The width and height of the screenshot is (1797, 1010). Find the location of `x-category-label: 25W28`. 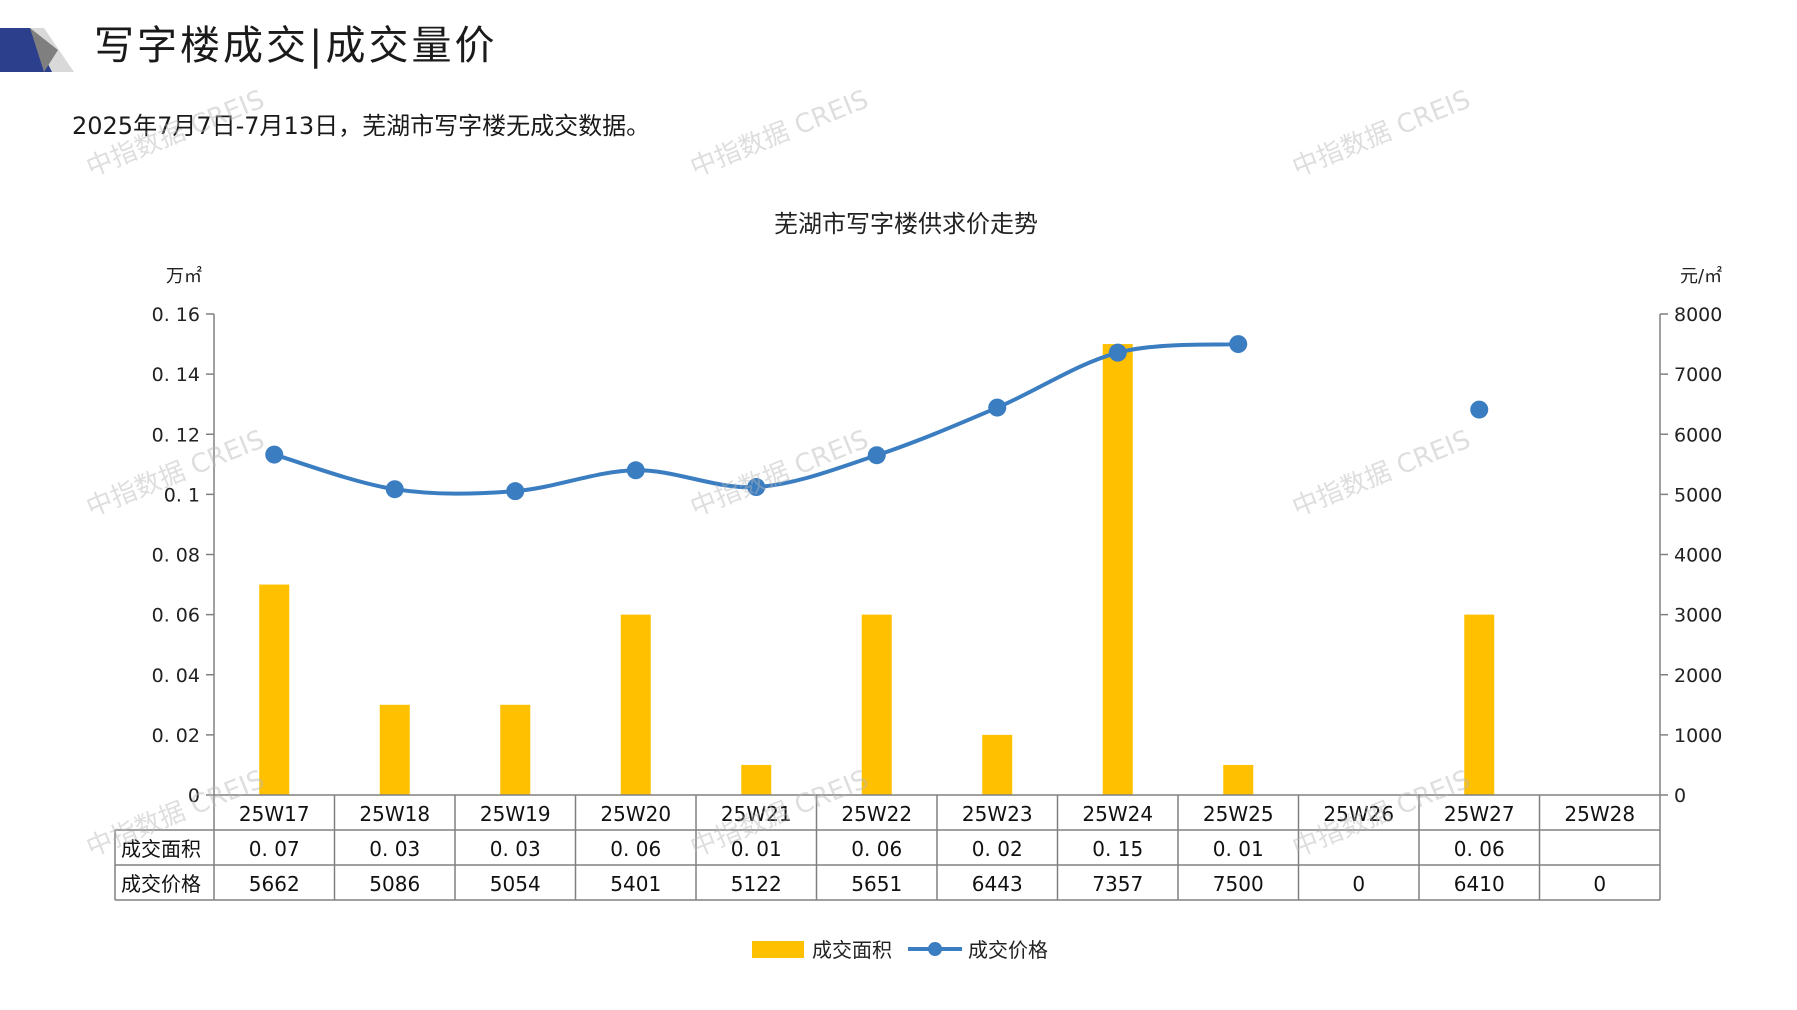

x-category-label: 25W28 is located at coordinates (1599, 814).